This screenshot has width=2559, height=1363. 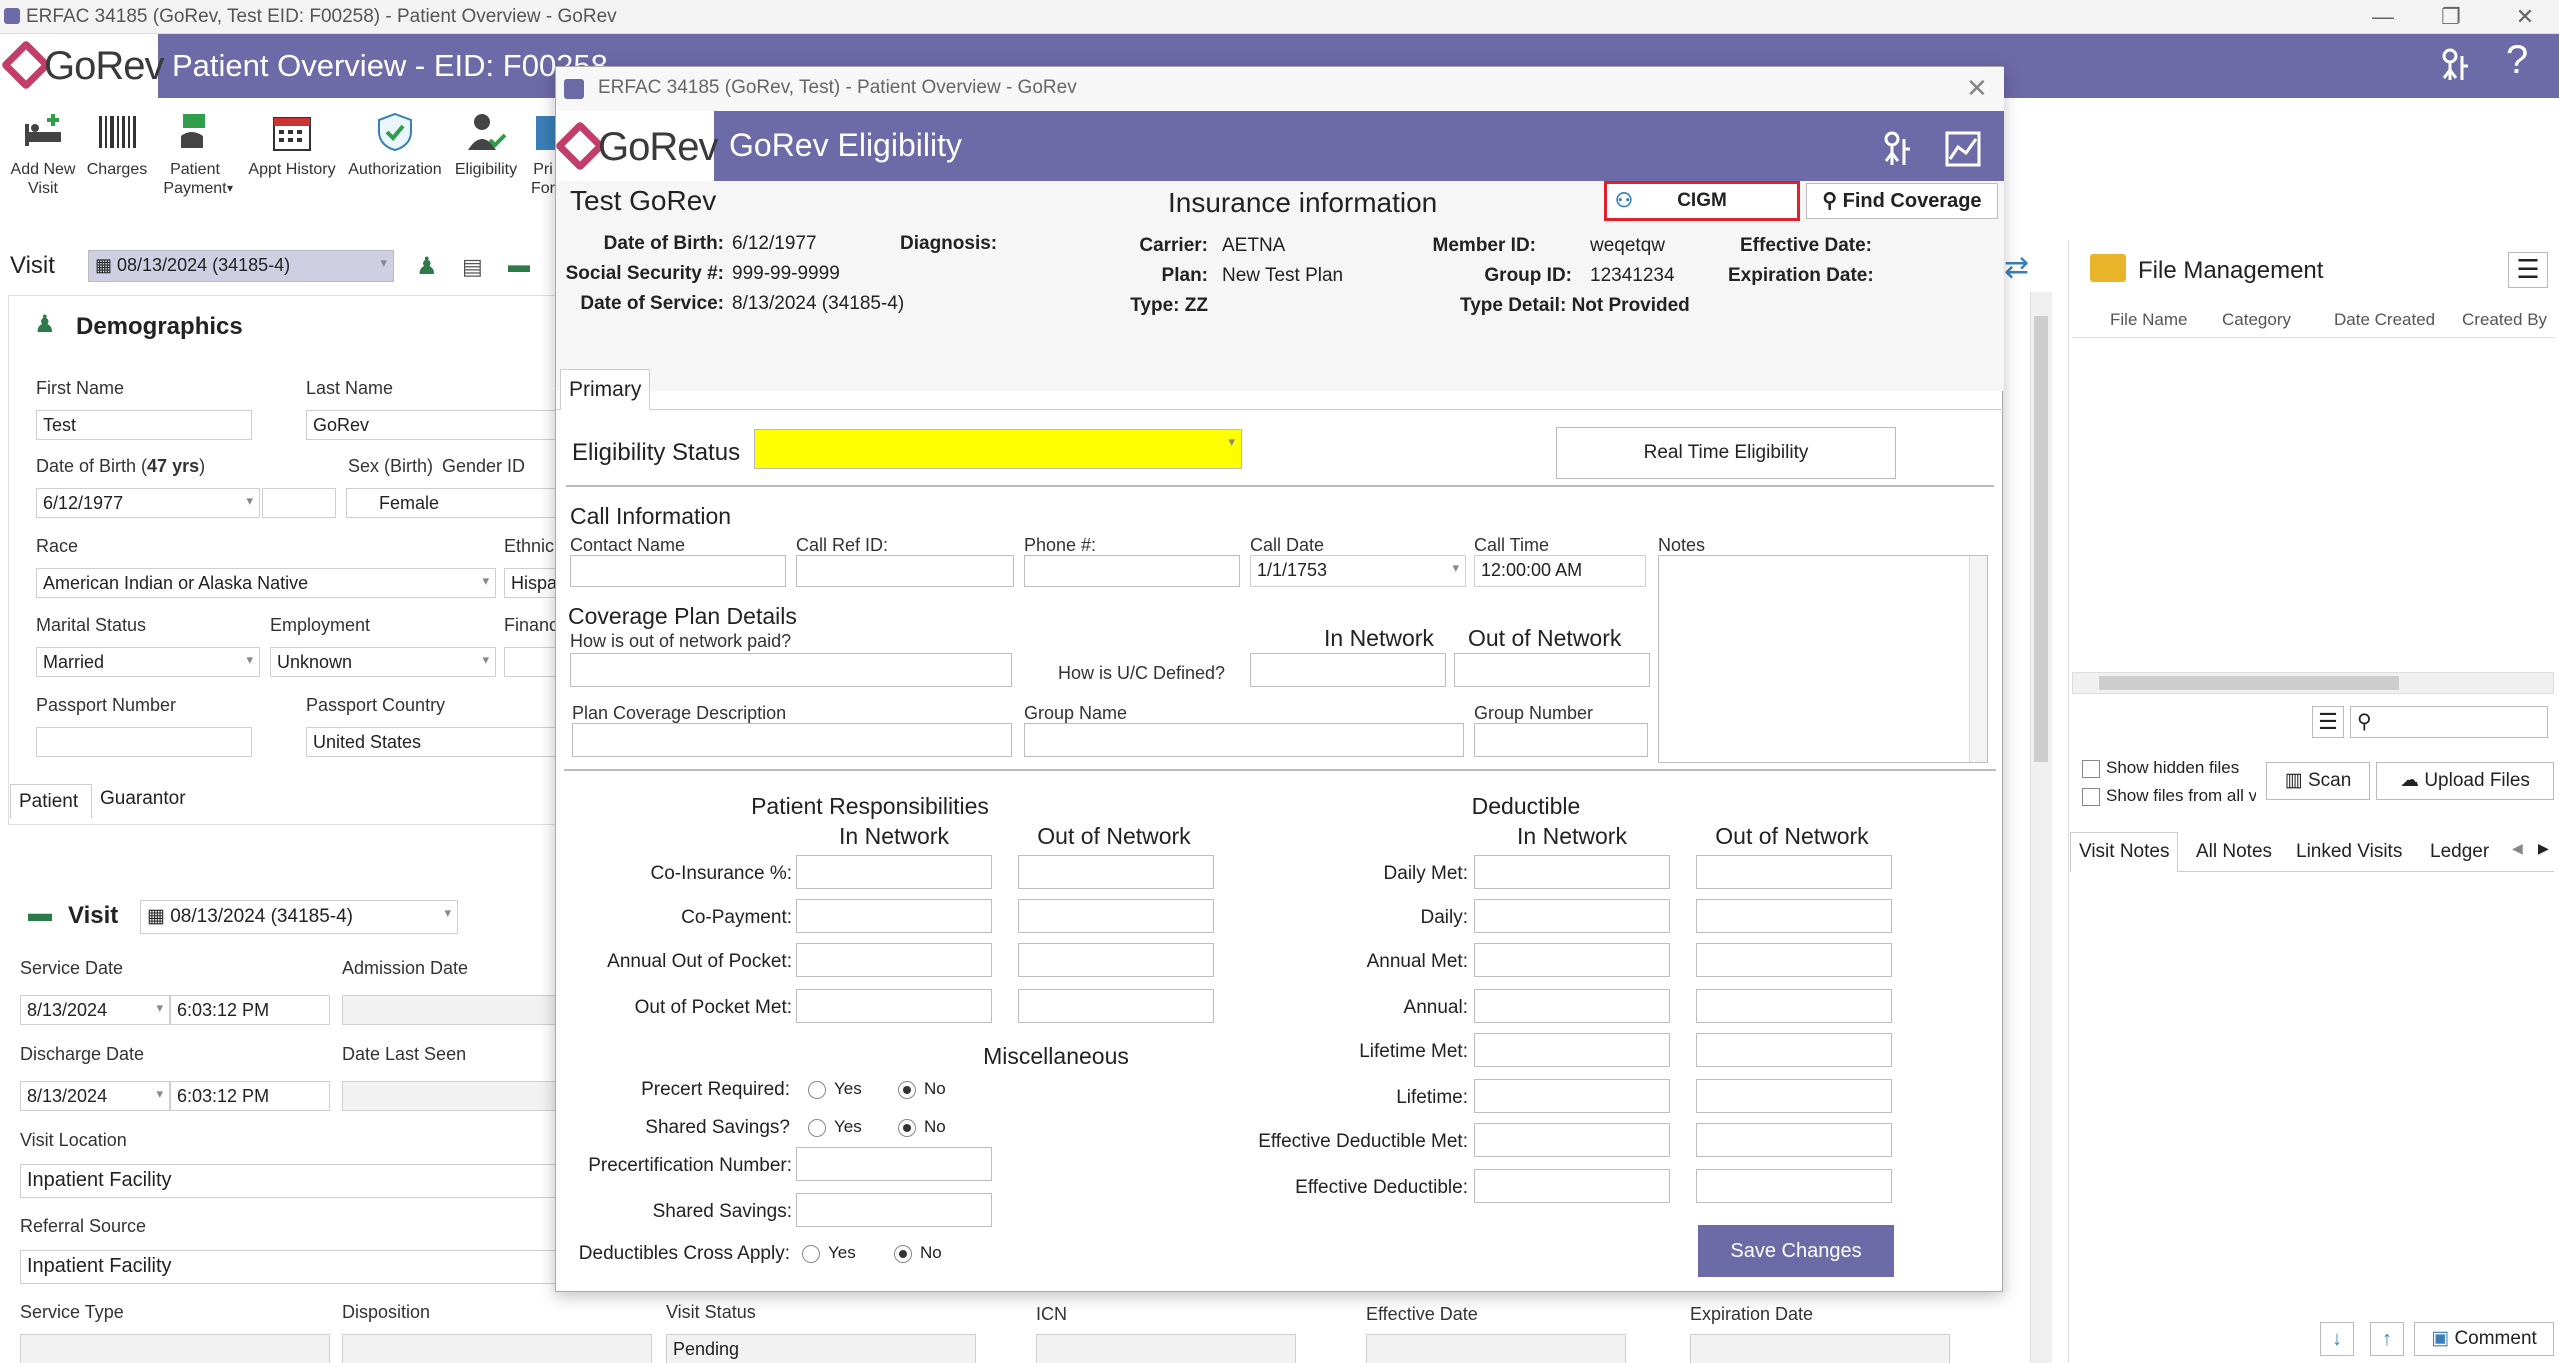 What do you see at coordinates (791, 670) in the screenshot?
I see `oon-paid-input` at bounding box center [791, 670].